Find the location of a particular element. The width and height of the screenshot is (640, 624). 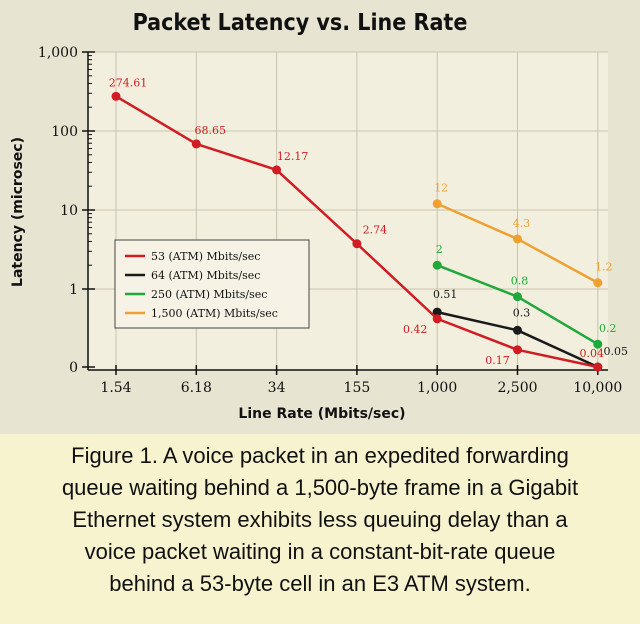

data-label: 0.17 is located at coordinates (497, 360).